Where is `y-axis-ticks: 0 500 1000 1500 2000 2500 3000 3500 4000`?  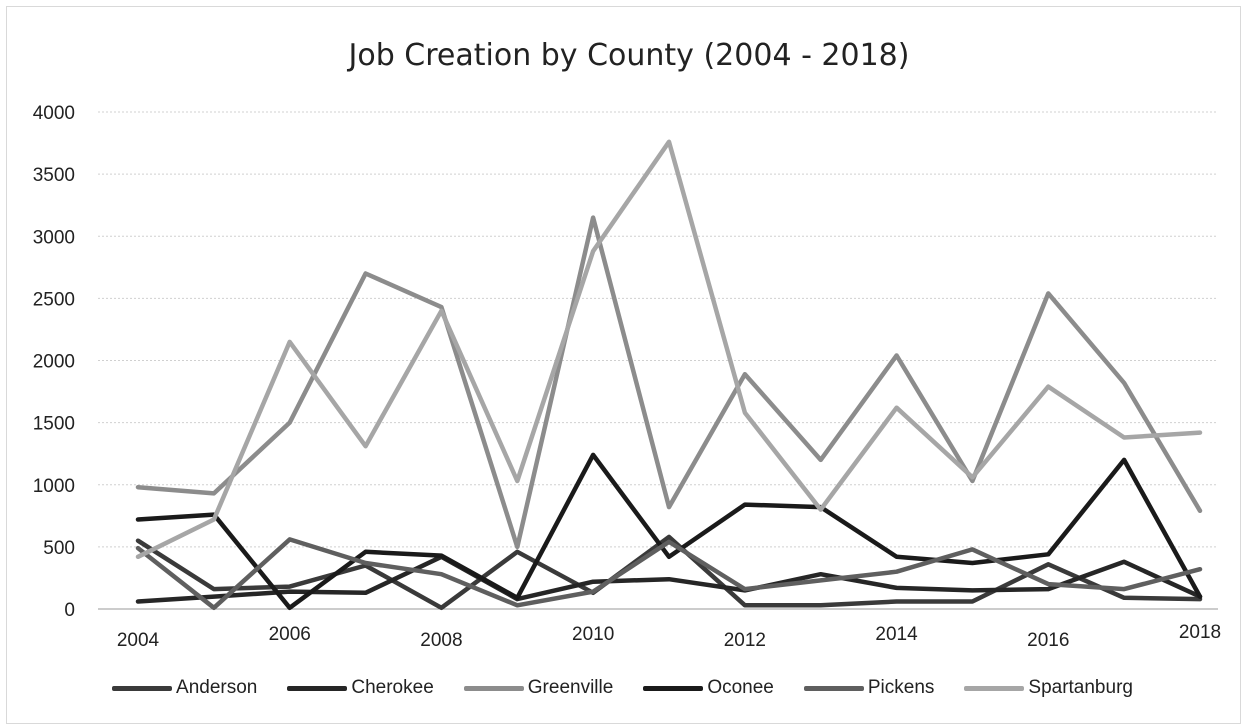 y-axis-ticks: 0 500 1000 1500 2000 2500 3000 3500 4000 is located at coordinates (54, 362).